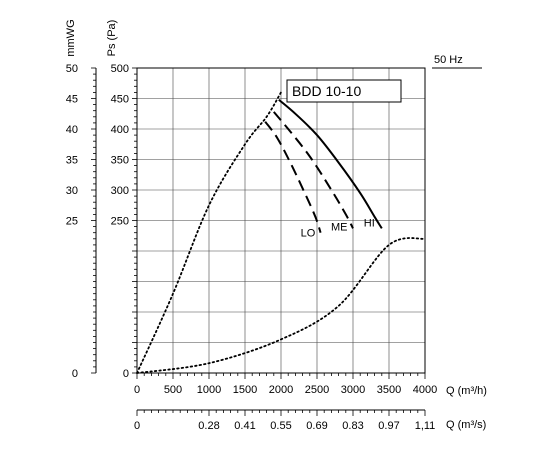 The image size is (550, 450). Describe the element at coordinates (137, 426) in the screenshot. I see `x-secondary-tick-label: 0` at that location.